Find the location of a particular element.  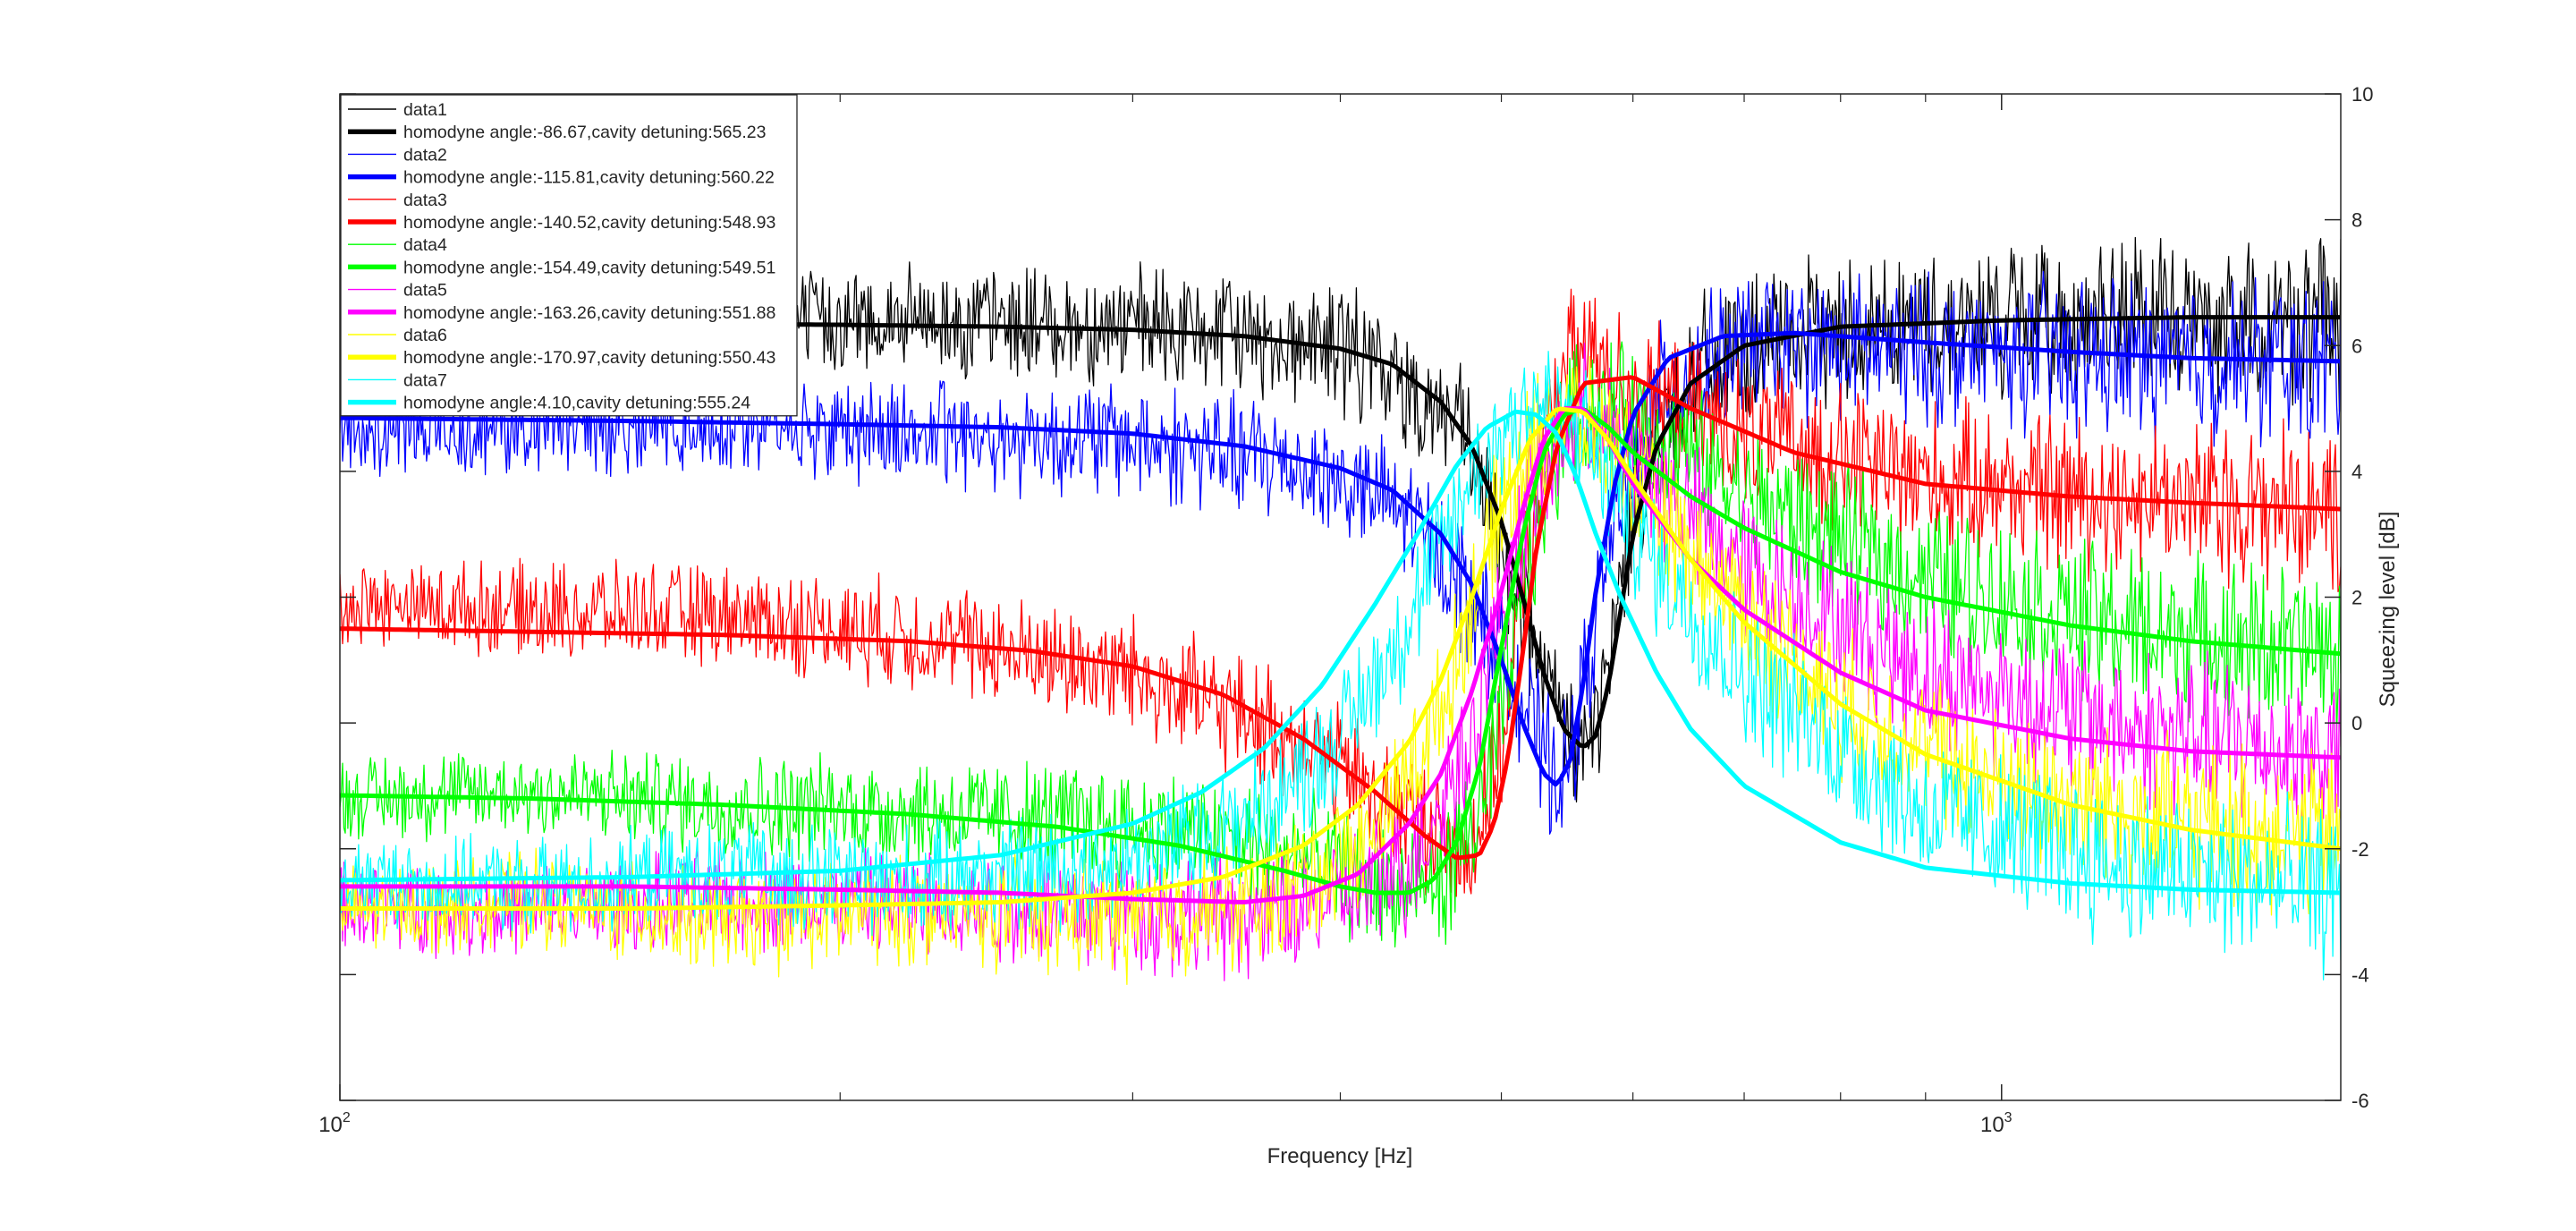

legend-label: data7 is located at coordinates (425, 380).